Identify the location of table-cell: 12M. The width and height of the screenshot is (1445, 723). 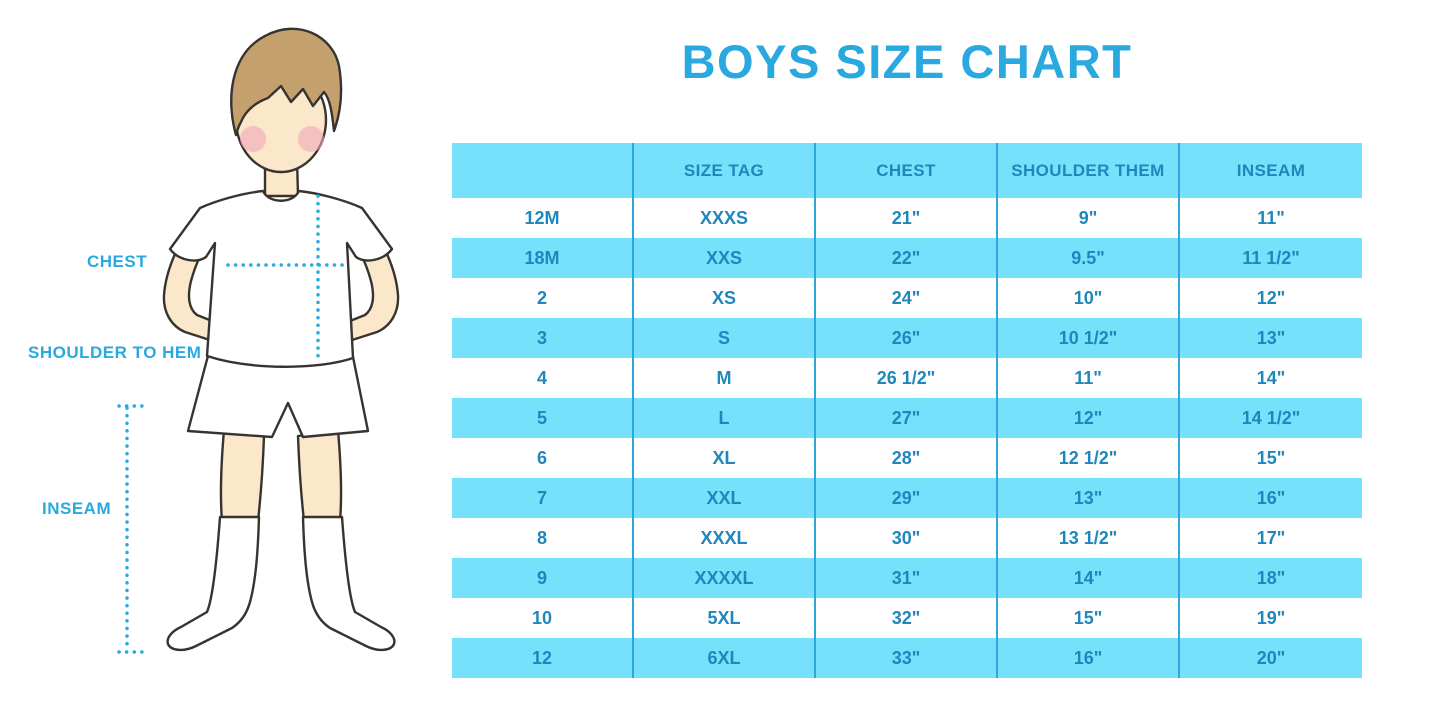
(543, 218).